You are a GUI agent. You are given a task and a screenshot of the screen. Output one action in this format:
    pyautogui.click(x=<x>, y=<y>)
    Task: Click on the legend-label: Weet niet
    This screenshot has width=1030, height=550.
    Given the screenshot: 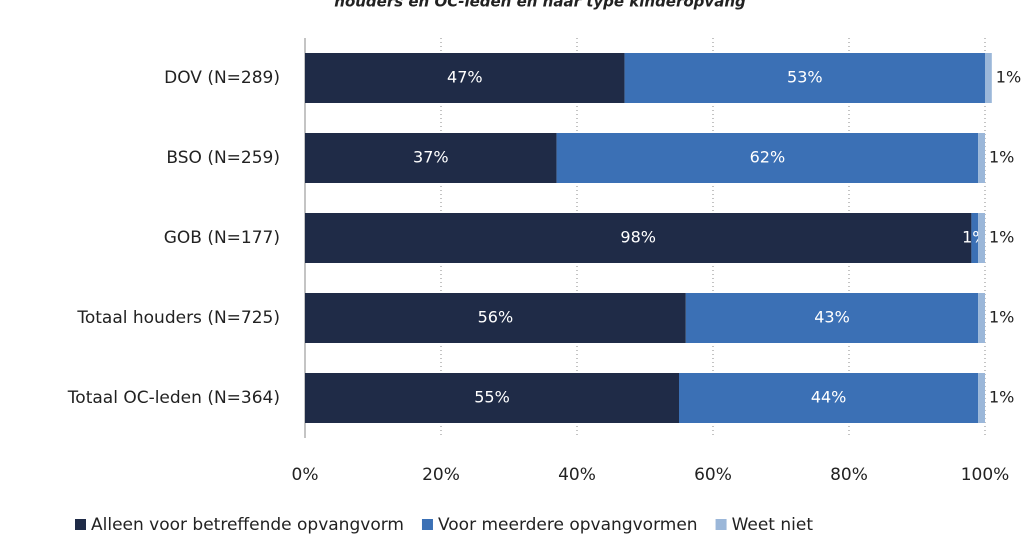 What is the action you would take?
    pyautogui.click(x=773, y=525)
    